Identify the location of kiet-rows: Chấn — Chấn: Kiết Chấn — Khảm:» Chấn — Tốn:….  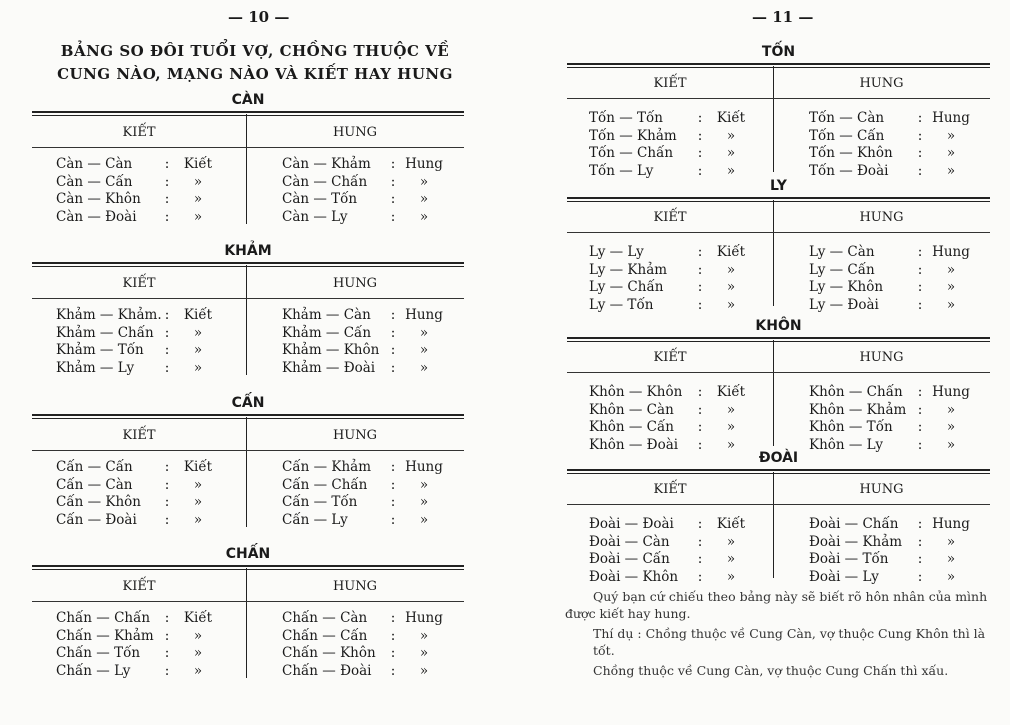
(137, 645).